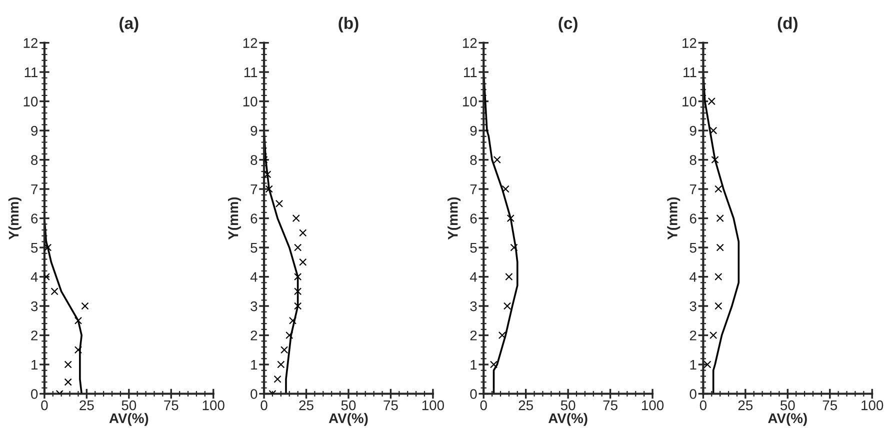  I want to click on chart-title: (c), so click(568, 24).